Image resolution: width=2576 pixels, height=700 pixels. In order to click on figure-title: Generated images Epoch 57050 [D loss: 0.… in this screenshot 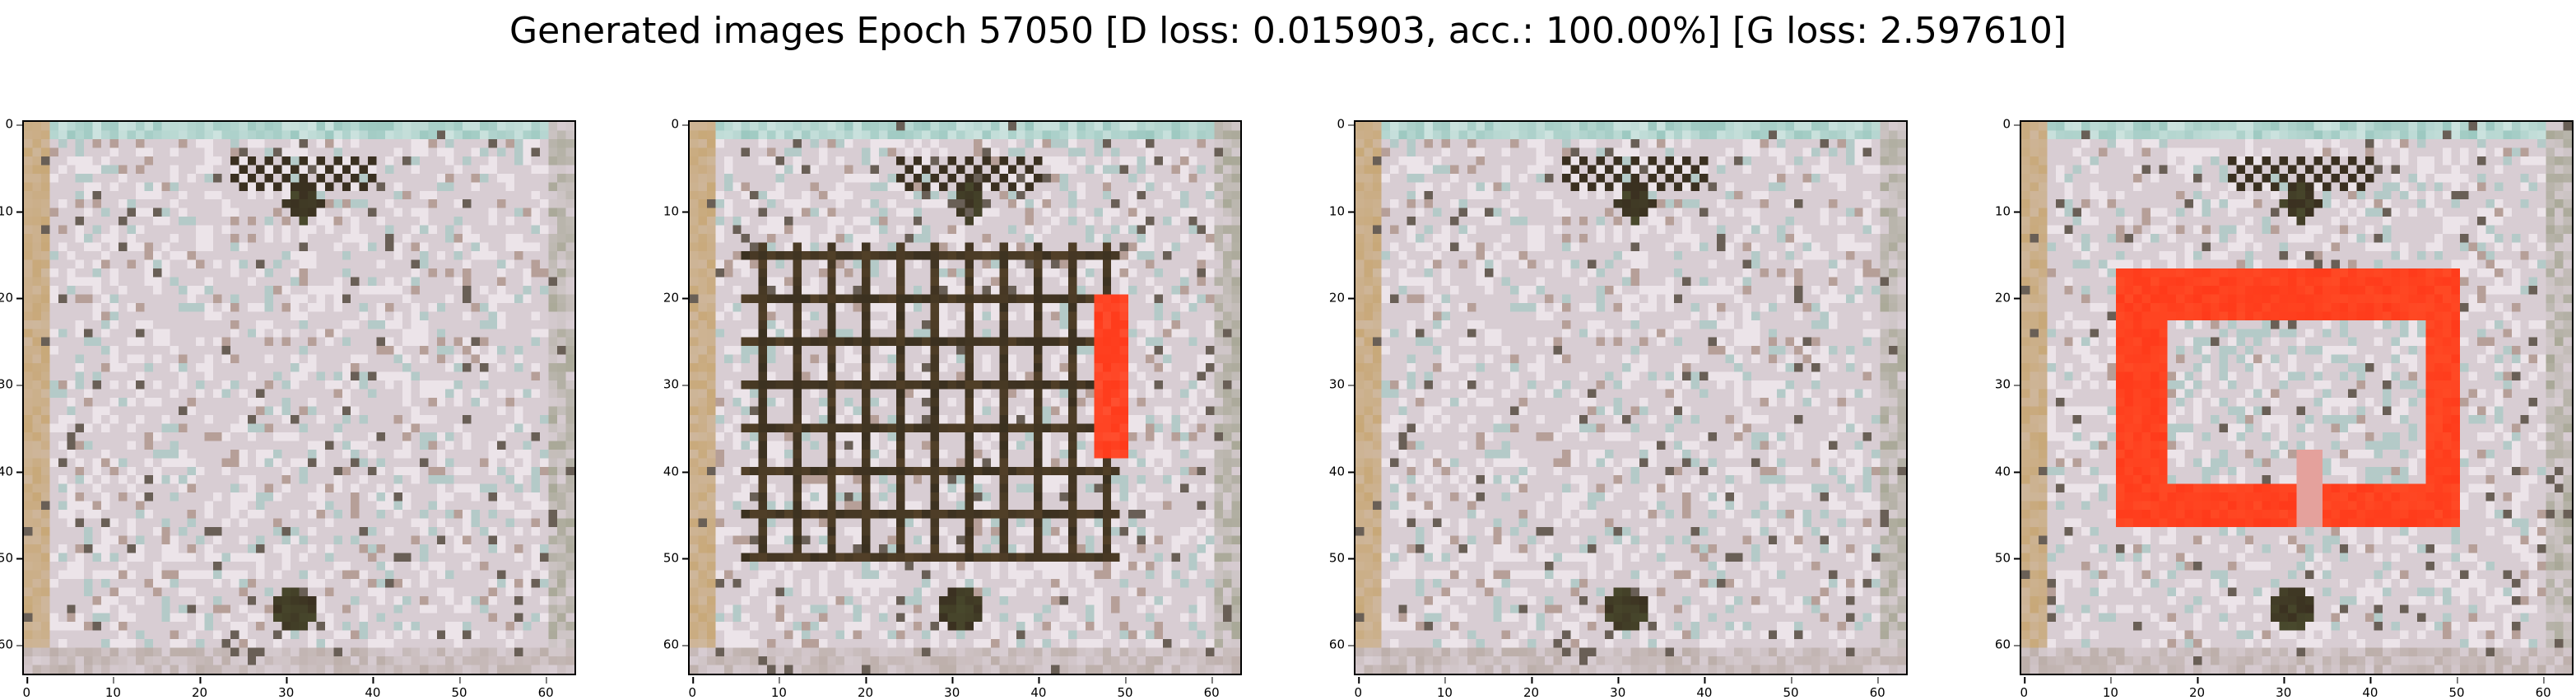, I will do `click(1288, 31)`.